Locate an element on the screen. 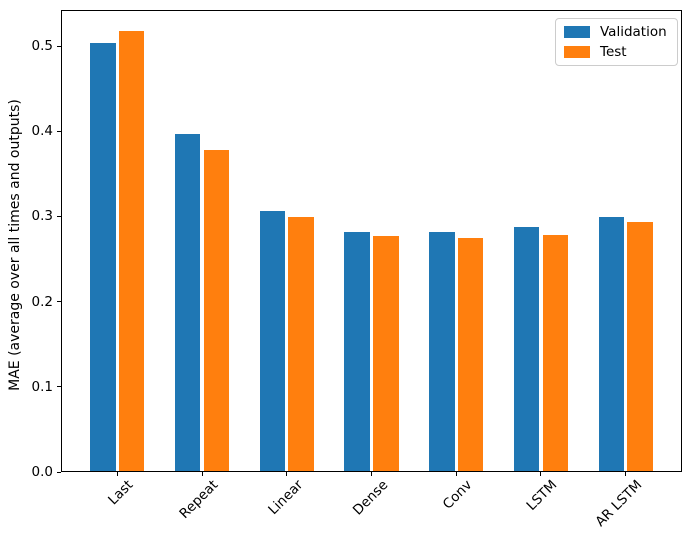  bar-test-repeat is located at coordinates (216, 310).